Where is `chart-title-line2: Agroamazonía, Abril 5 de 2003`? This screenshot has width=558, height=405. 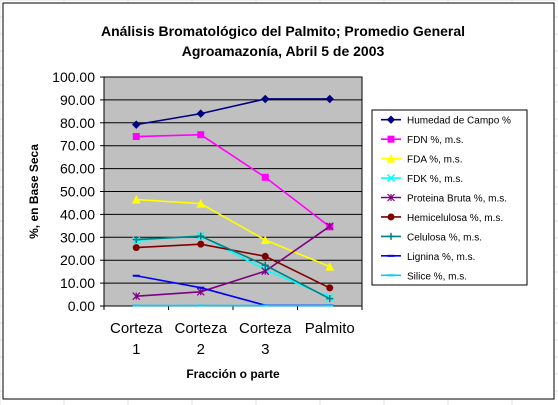 chart-title-line2: Agroamazonía, Abril 5 de 2003 is located at coordinates (283, 51).